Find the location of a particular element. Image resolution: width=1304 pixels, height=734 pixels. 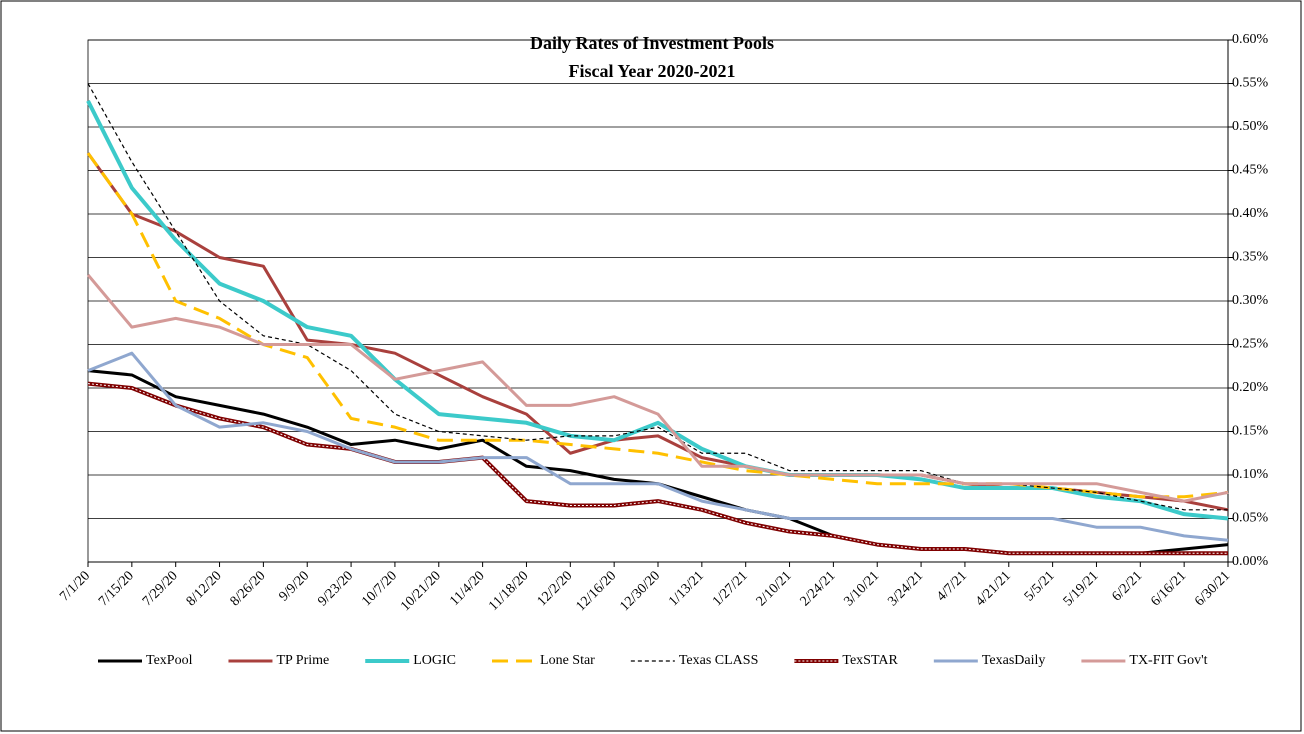

legend-label: LOGIC is located at coordinates (434, 660).